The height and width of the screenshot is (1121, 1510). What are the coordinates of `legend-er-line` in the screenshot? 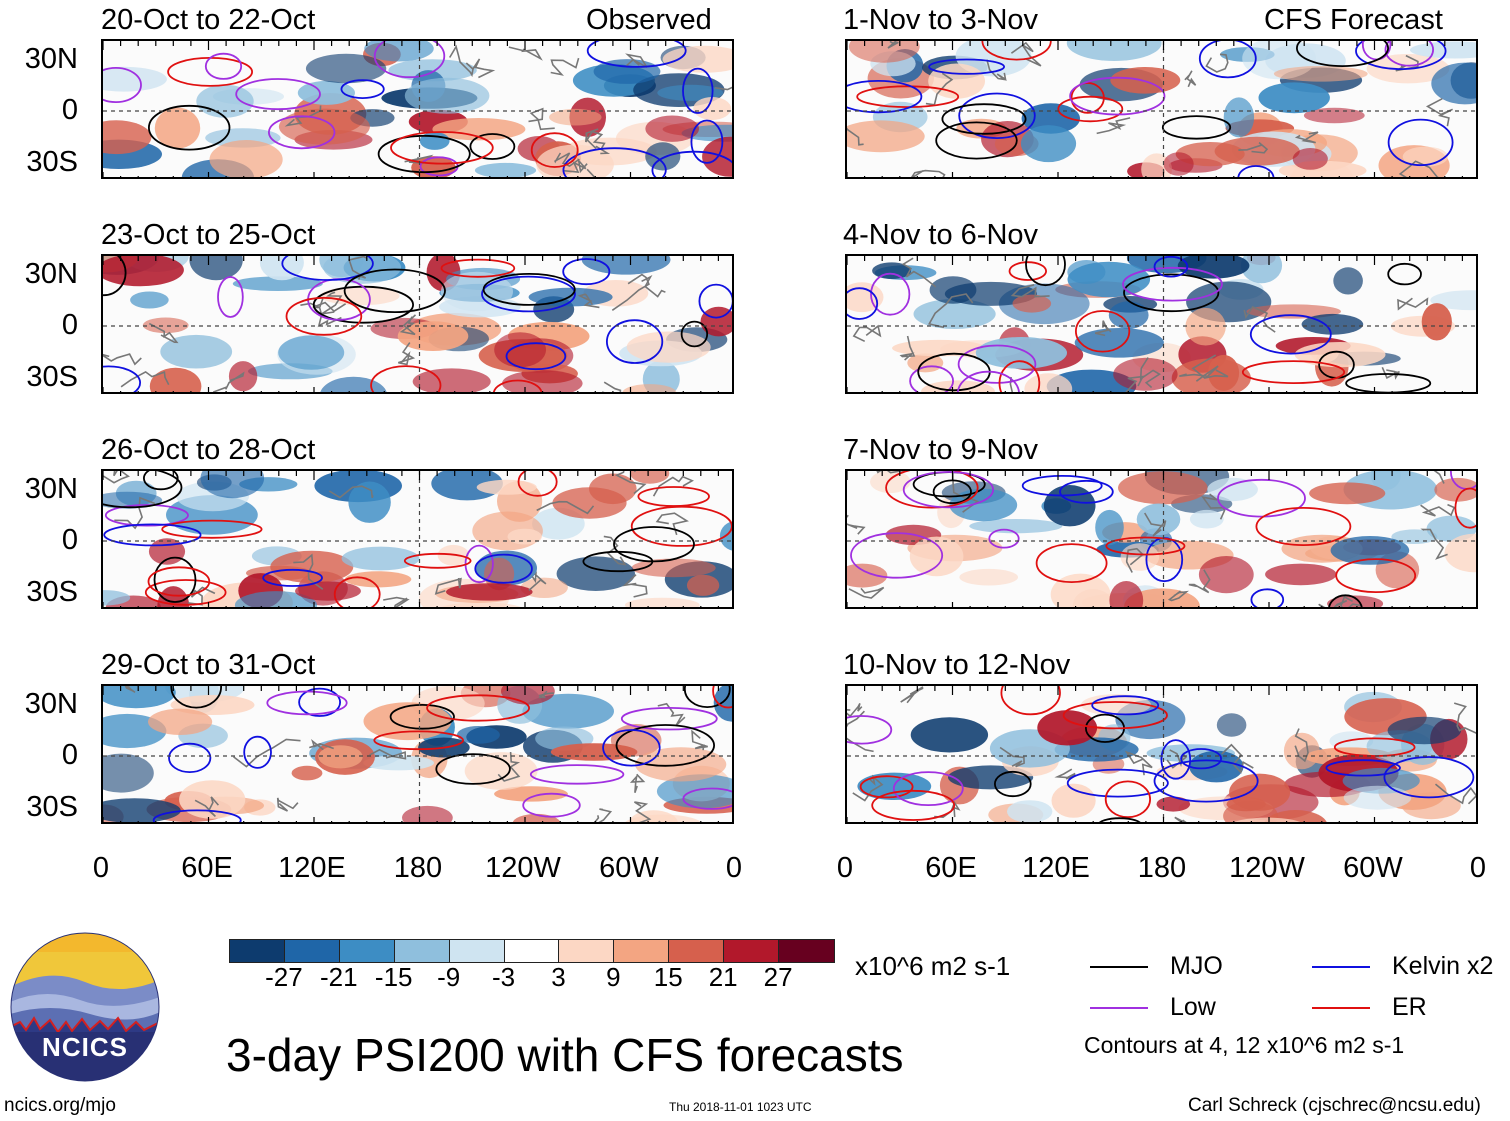 It's located at (1341, 1008).